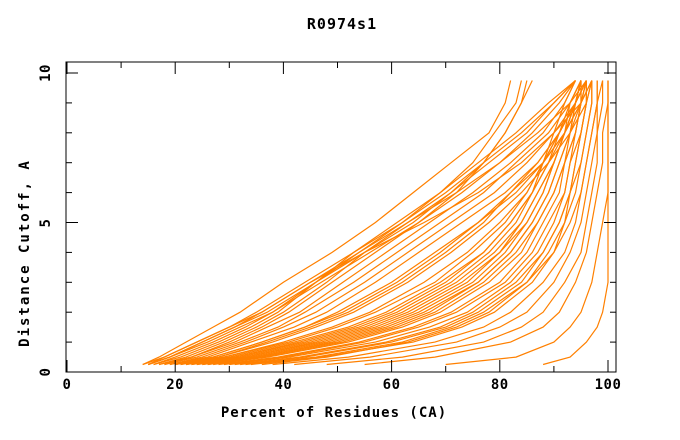  What do you see at coordinates (25, 253) in the screenshot?
I see `y-axis-label: Distance Cutoff, A` at bounding box center [25, 253].